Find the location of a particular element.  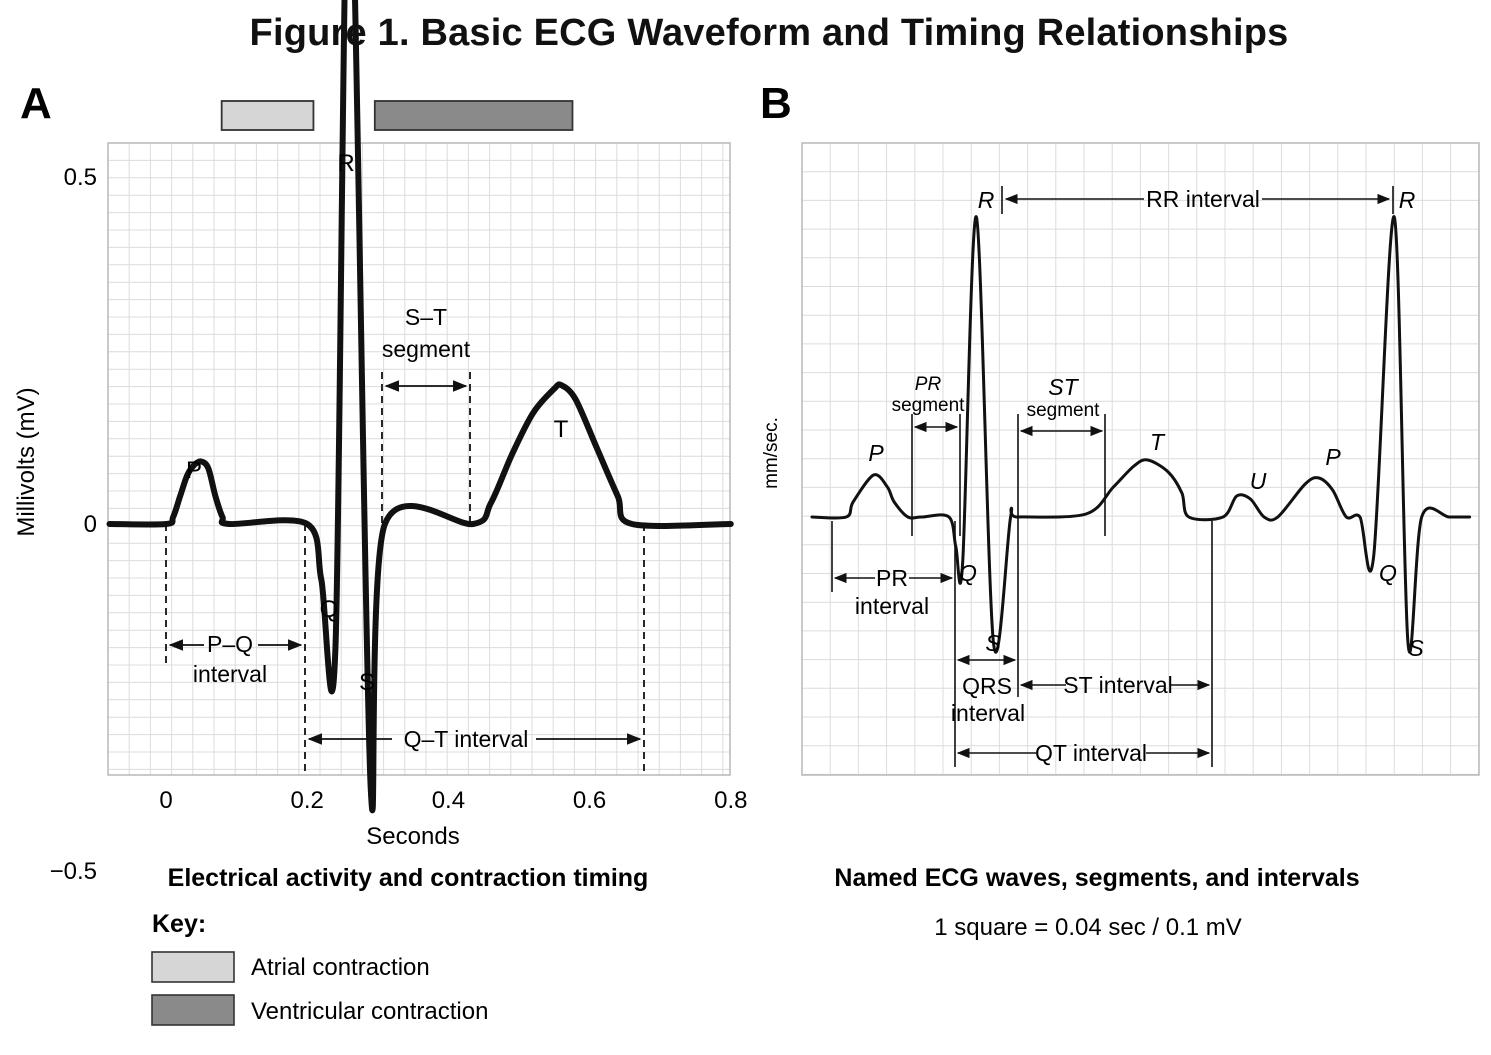

x-tick-label: 0.4 is located at coordinates (448, 800).